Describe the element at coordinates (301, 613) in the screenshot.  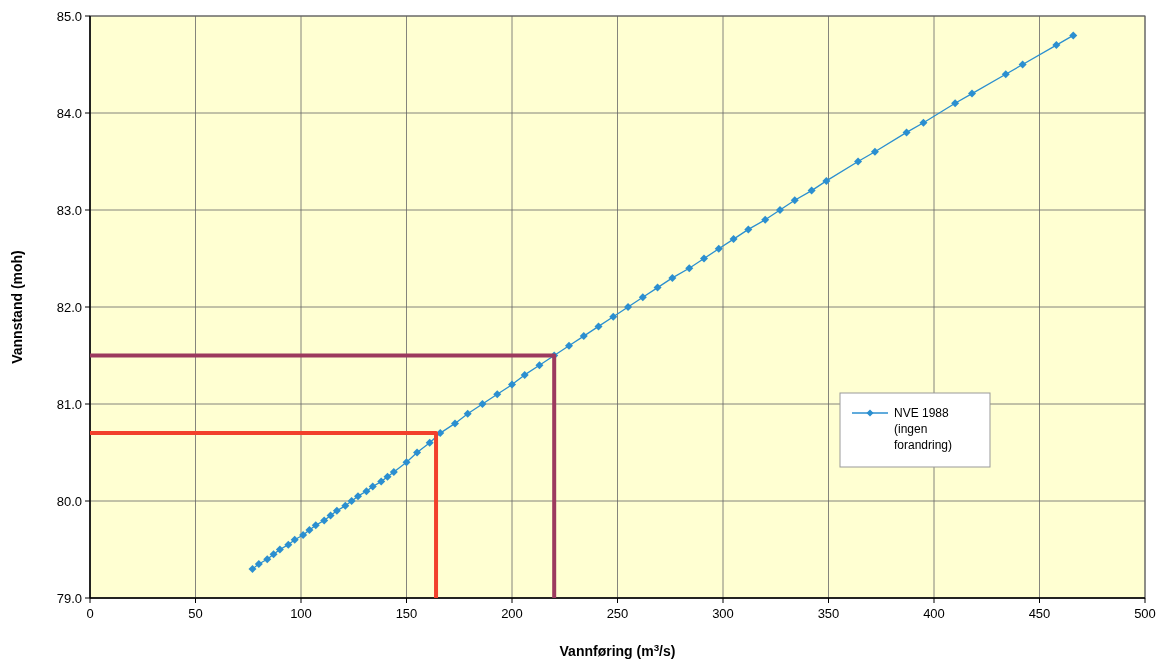
I see `x-tick-label: 100` at that location.